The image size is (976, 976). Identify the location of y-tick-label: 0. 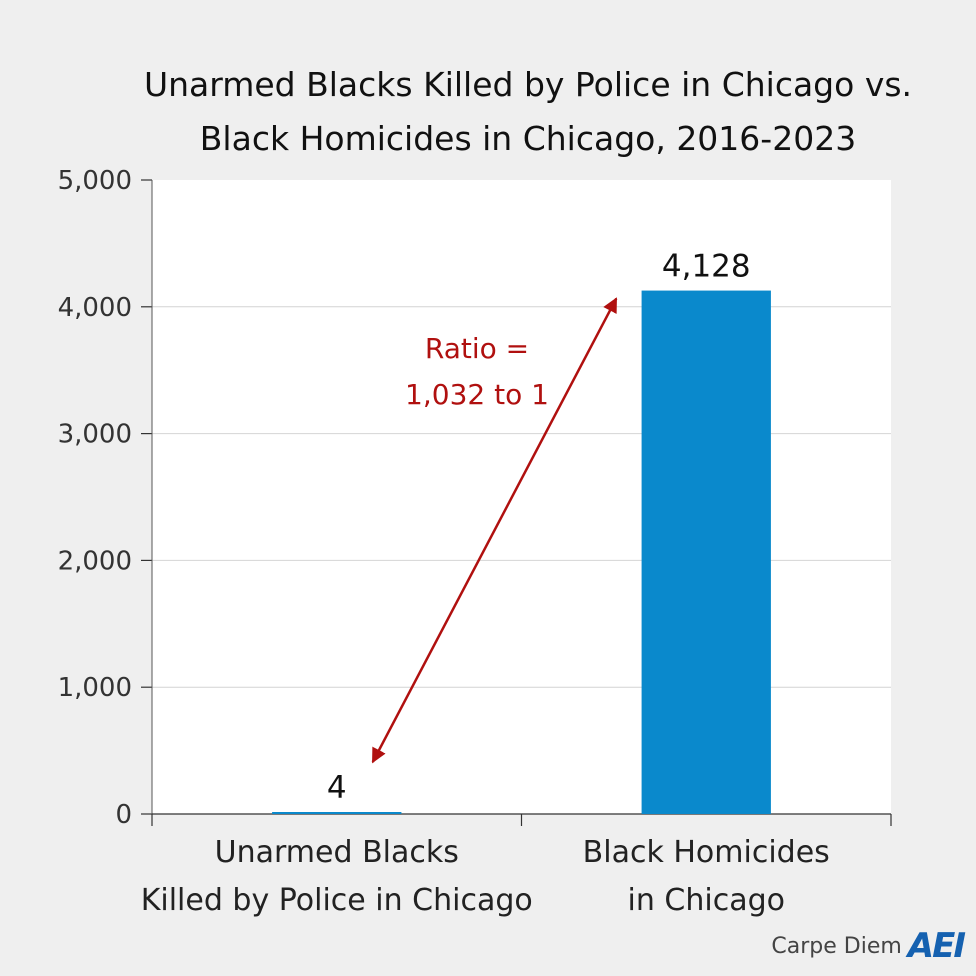
(123, 815).